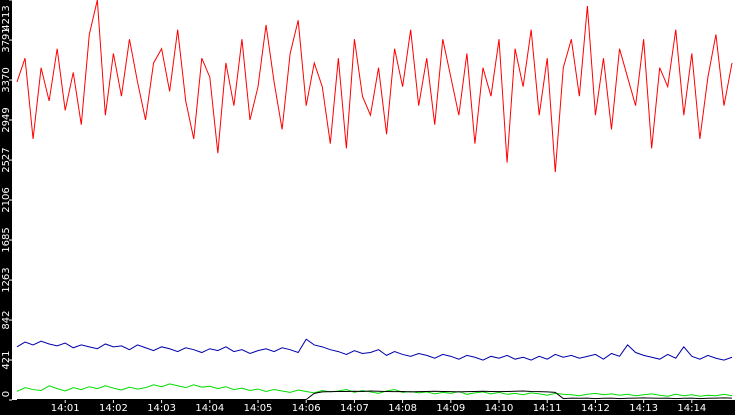 The image size is (735, 415). I want to click on x-tick-label: 14:09, so click(450, 408).